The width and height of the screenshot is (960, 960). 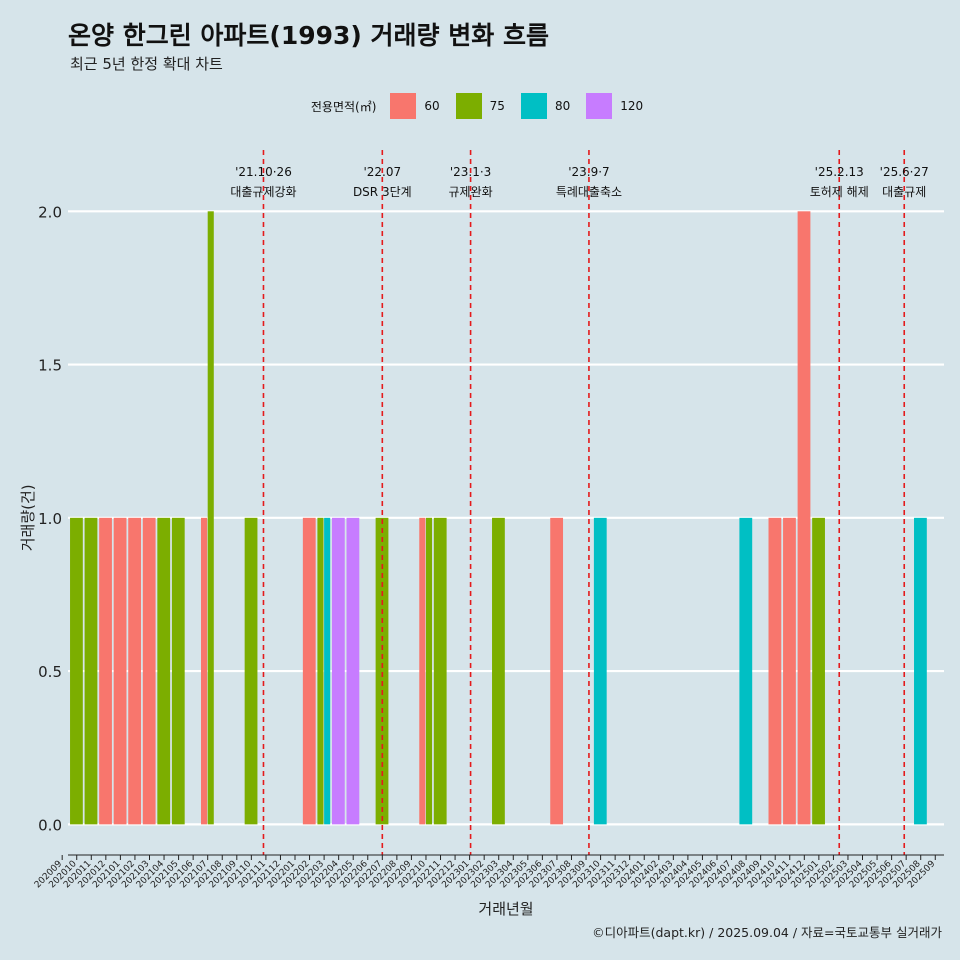 What do you see at coordinates (614, 106) in the screenshot?
I see `legend-item-120: 120` at bounding box center [614, 106].